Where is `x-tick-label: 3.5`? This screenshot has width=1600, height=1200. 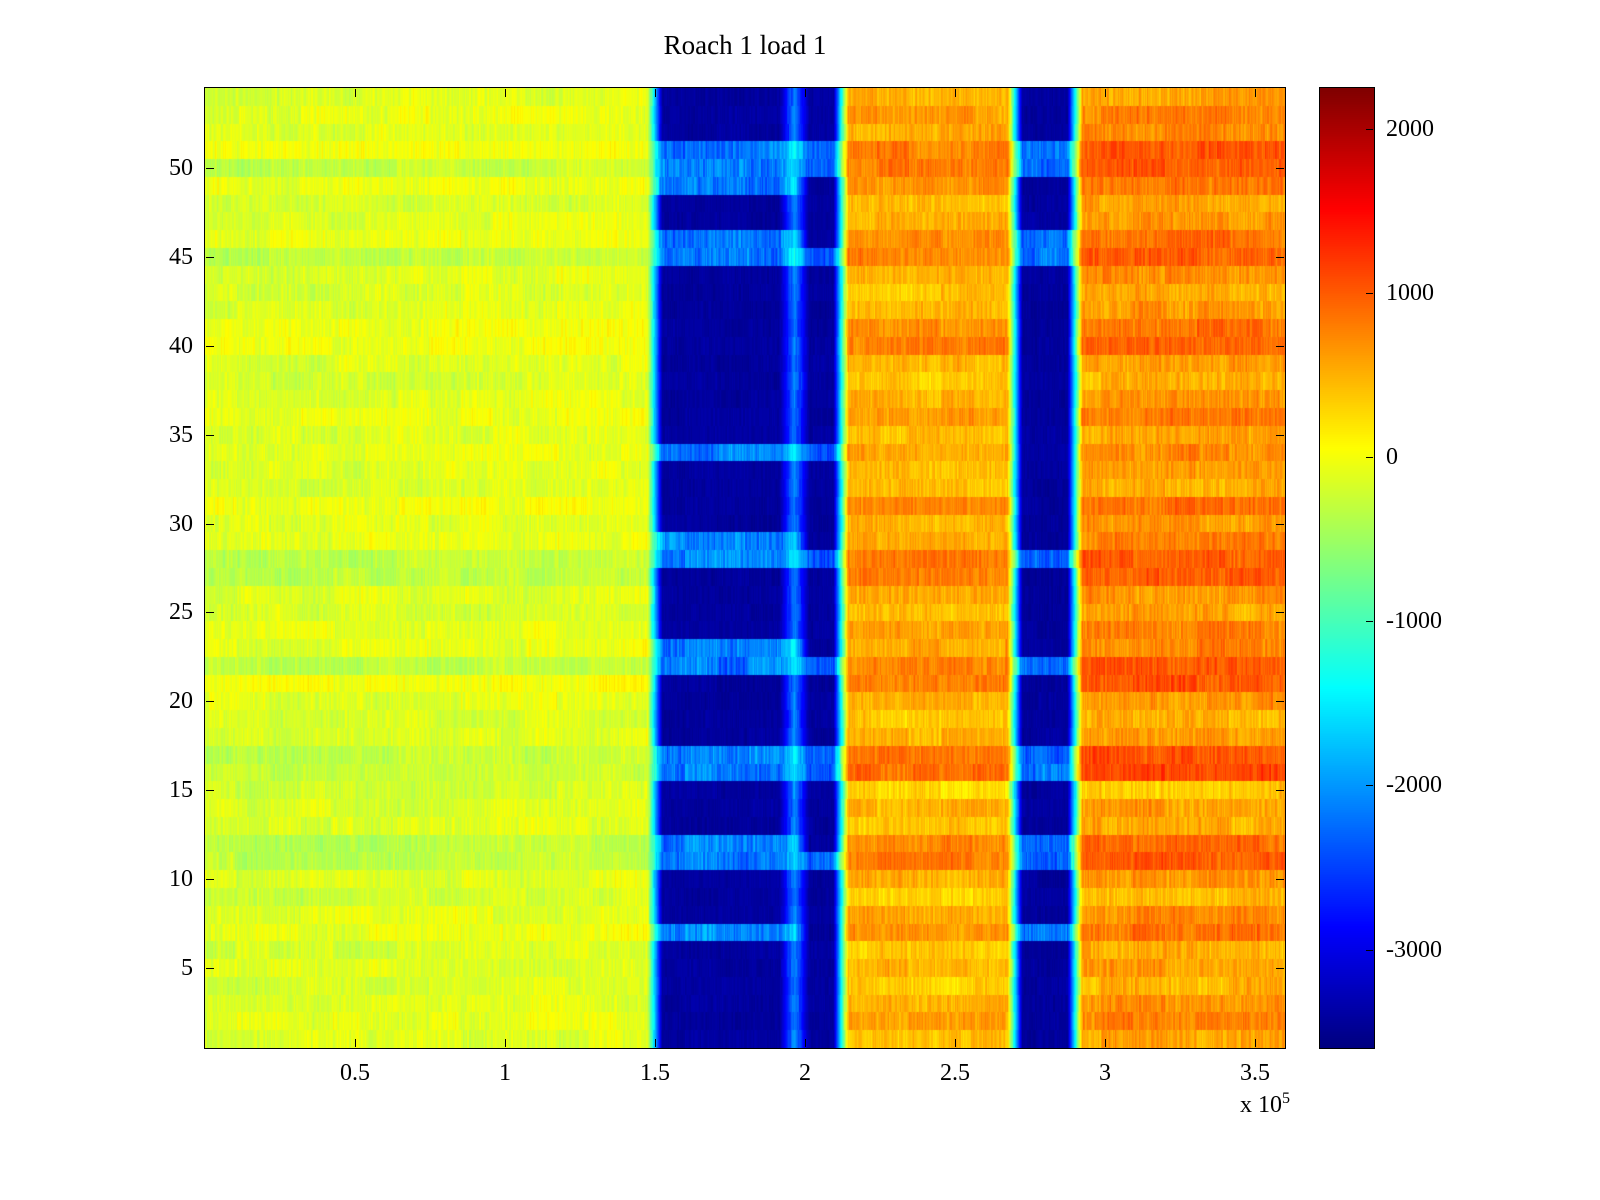
x-tick-label: 3.5 is located at coordinates (1255, 1073).